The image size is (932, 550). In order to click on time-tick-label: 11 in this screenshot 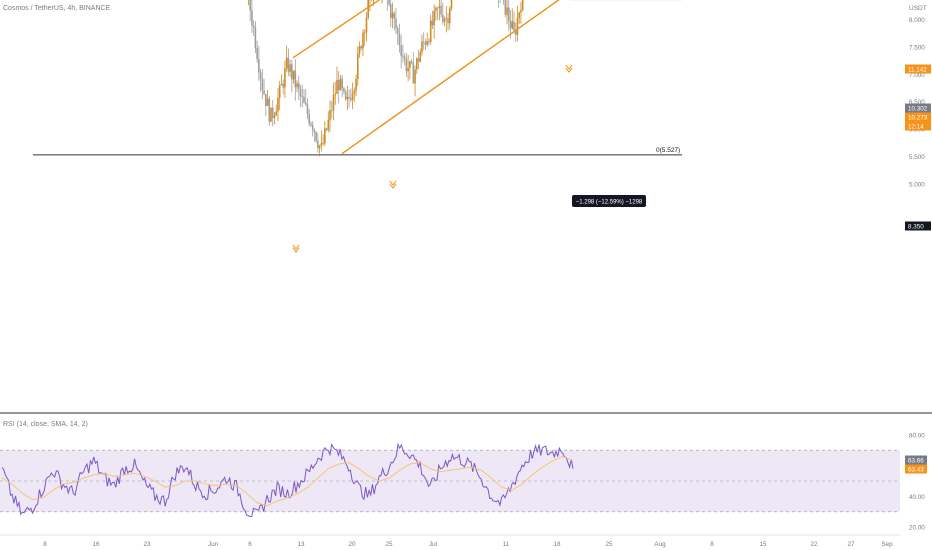, I will do `click(506, 544)`.